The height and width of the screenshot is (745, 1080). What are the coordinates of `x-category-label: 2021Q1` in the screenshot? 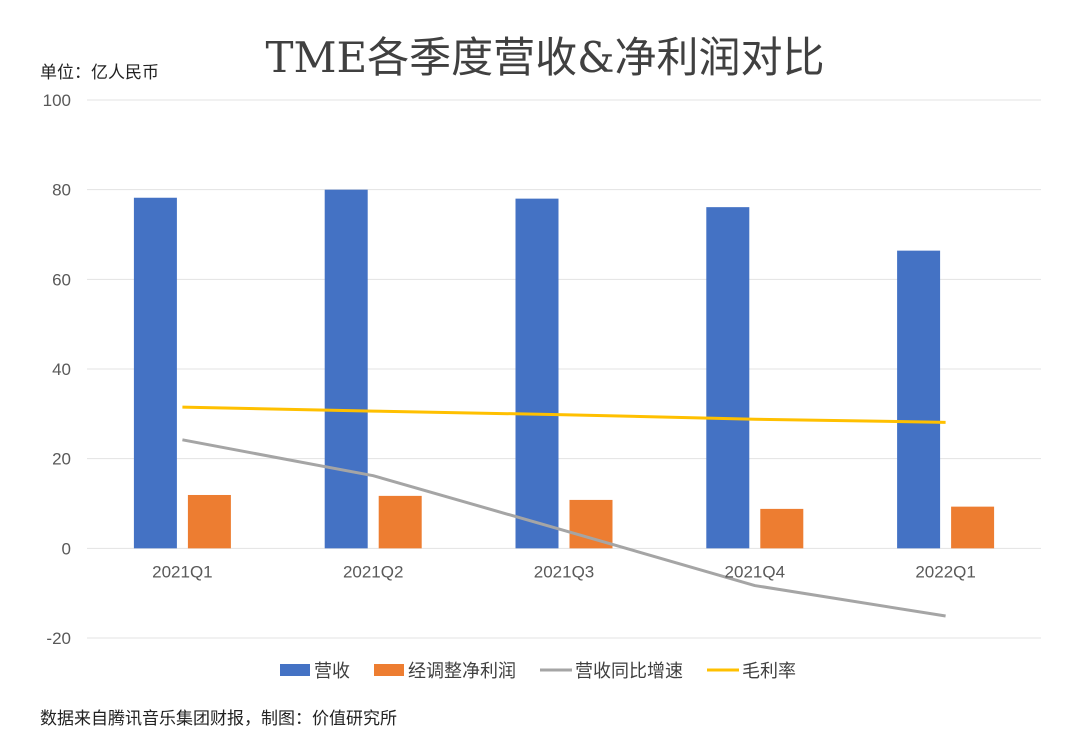 It's located at (182, 571).